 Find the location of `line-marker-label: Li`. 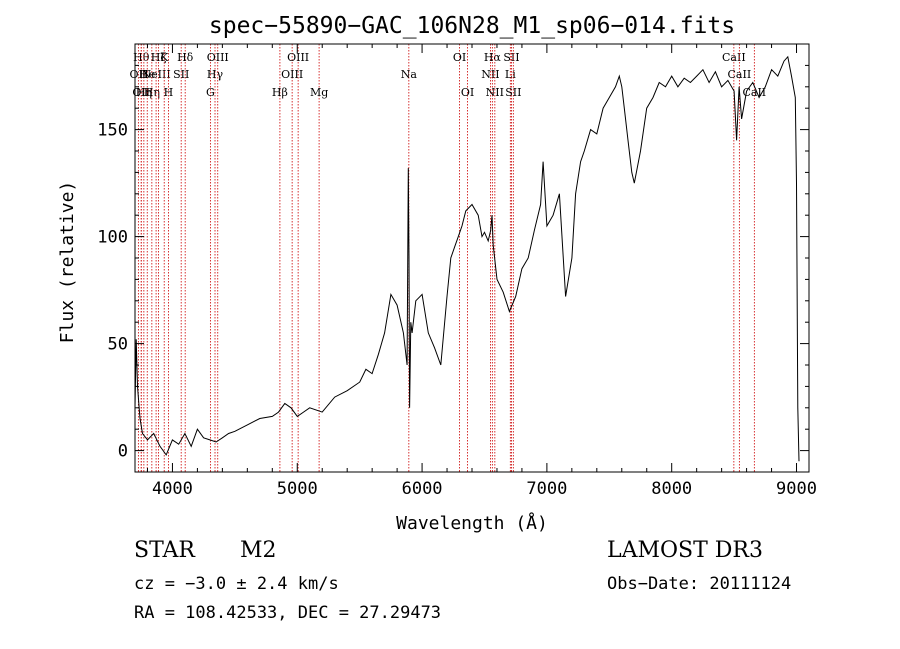

line-marker-label: Li is located at coordinates (510, 74).